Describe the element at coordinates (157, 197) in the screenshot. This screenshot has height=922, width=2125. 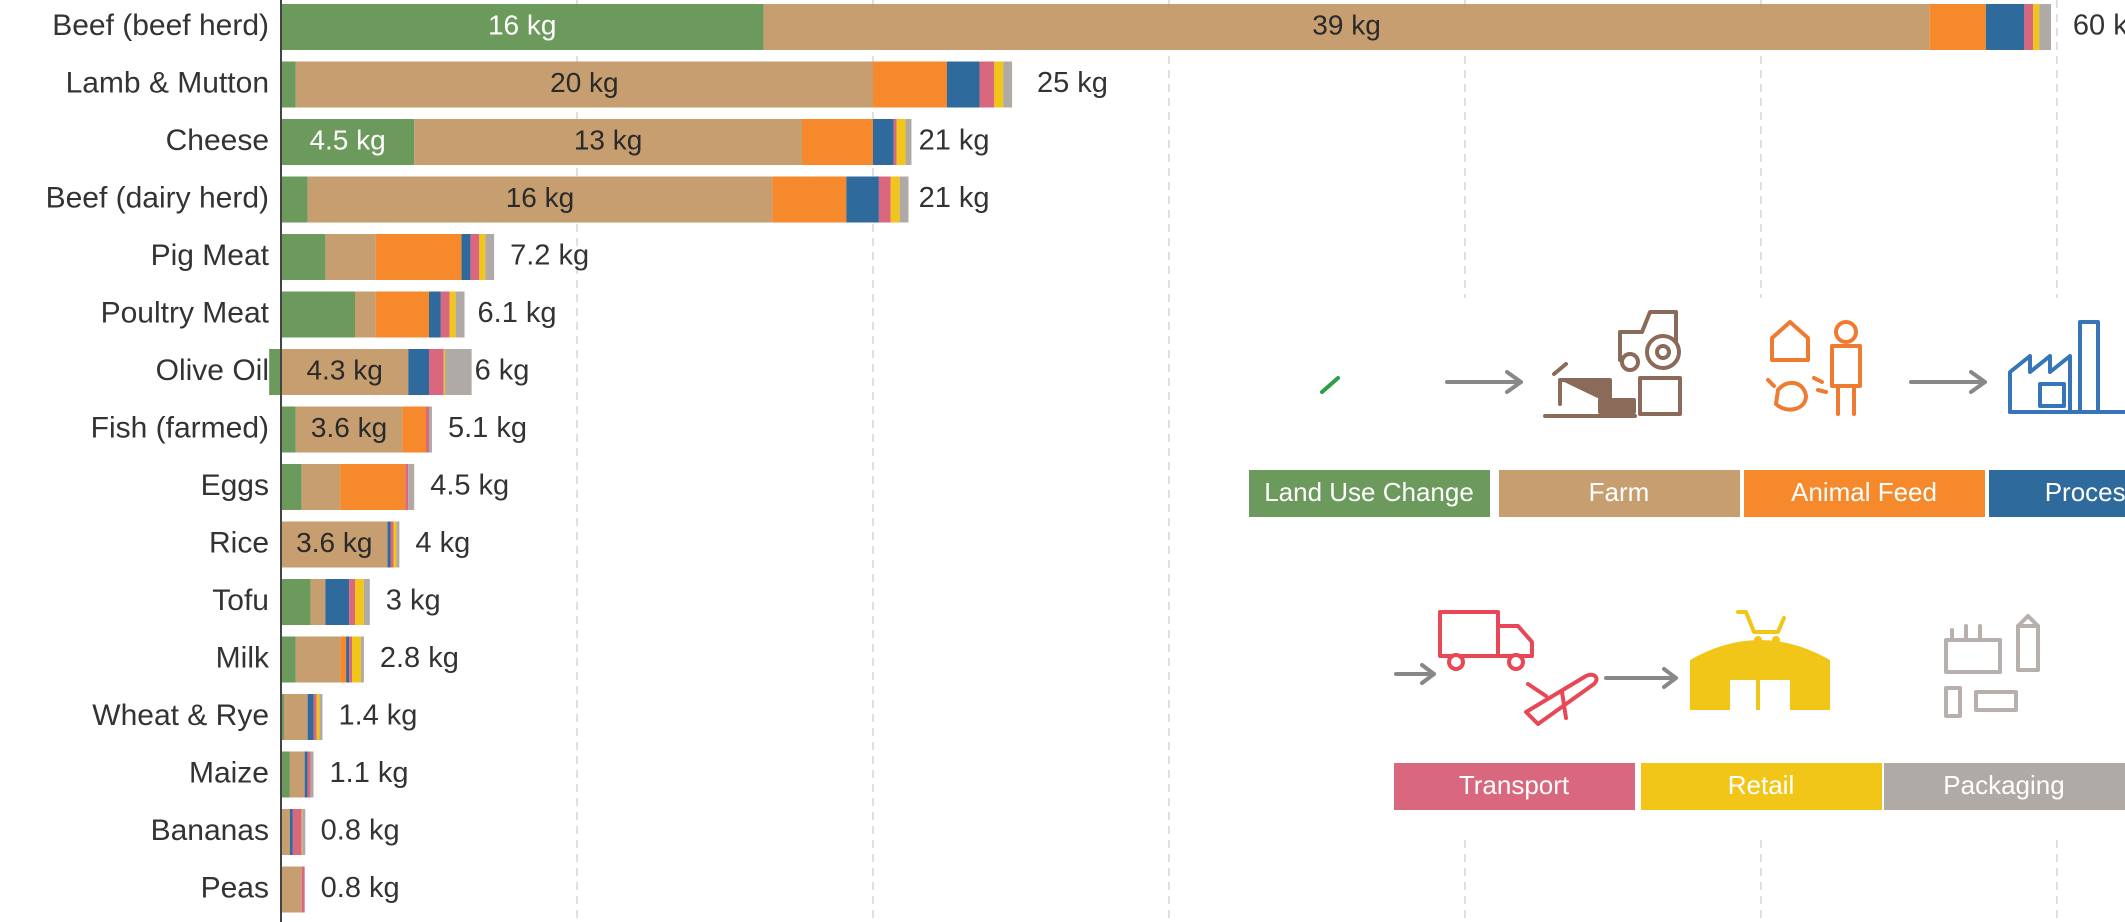
I see `category-label: Beef (dairy herd)` at that location.